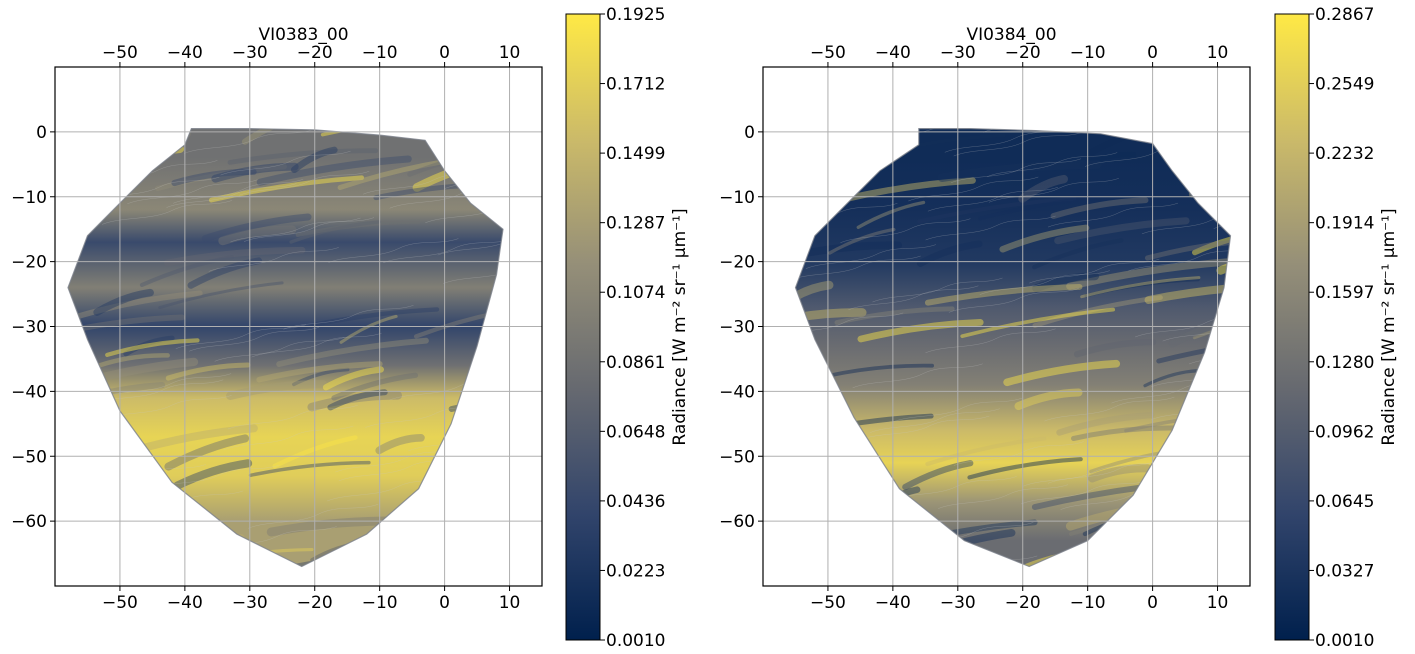  Describe the element at coordinates (1344, 85) in the screenshot. I see `colorbar-tick-label: 0.2549` at that location.